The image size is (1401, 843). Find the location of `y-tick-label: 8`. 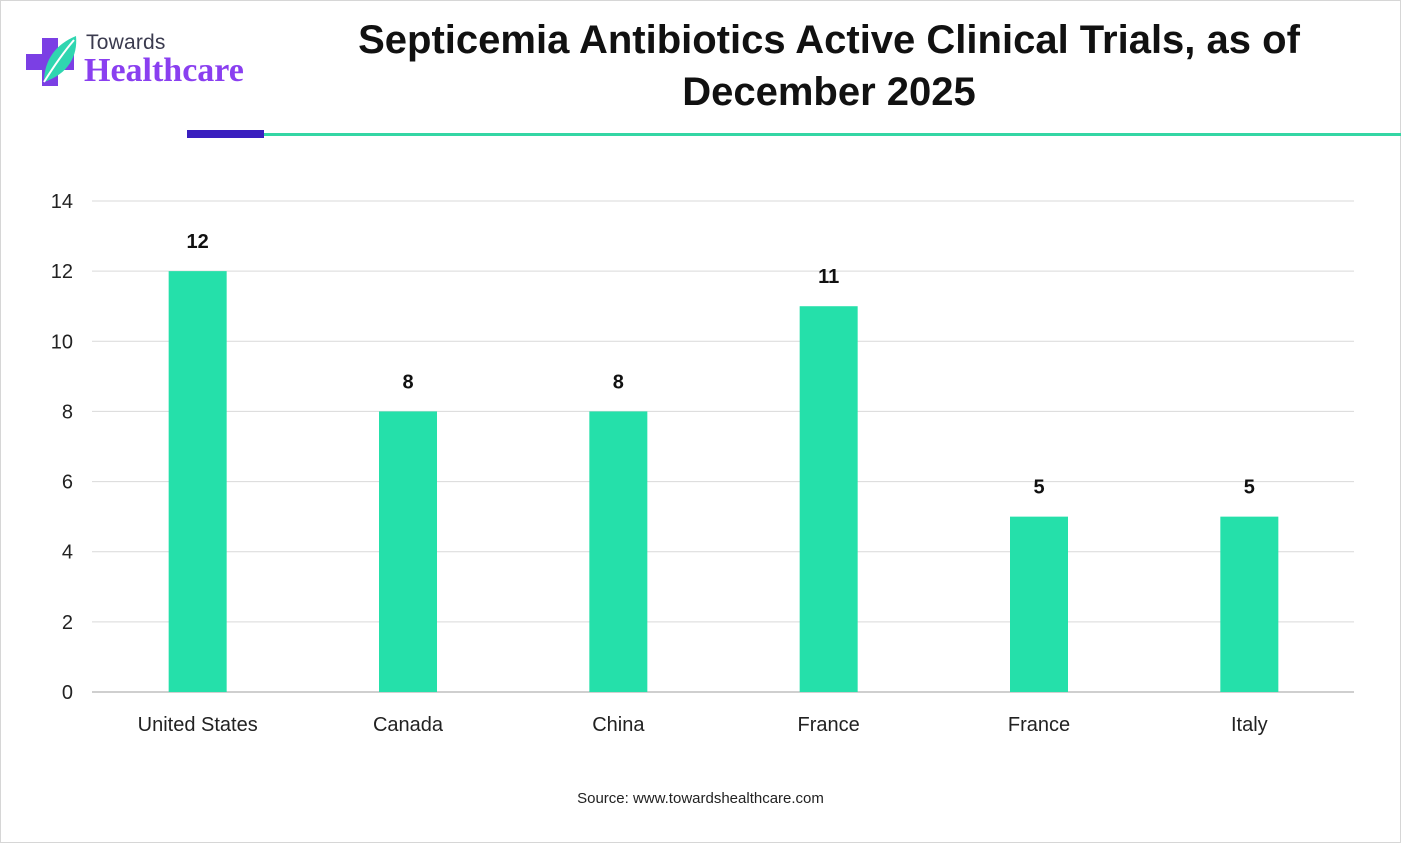

y-tick-label: 8 is located at coordinates (67, 412).